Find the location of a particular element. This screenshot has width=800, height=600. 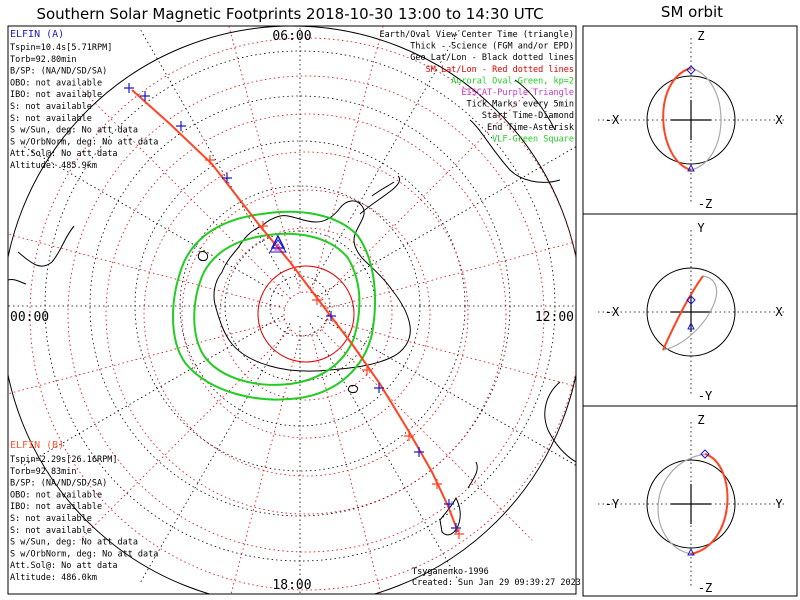

elfin-a-info-line: Tspin=10.4s[5.71RPM] is located at coordinates (61, 48).